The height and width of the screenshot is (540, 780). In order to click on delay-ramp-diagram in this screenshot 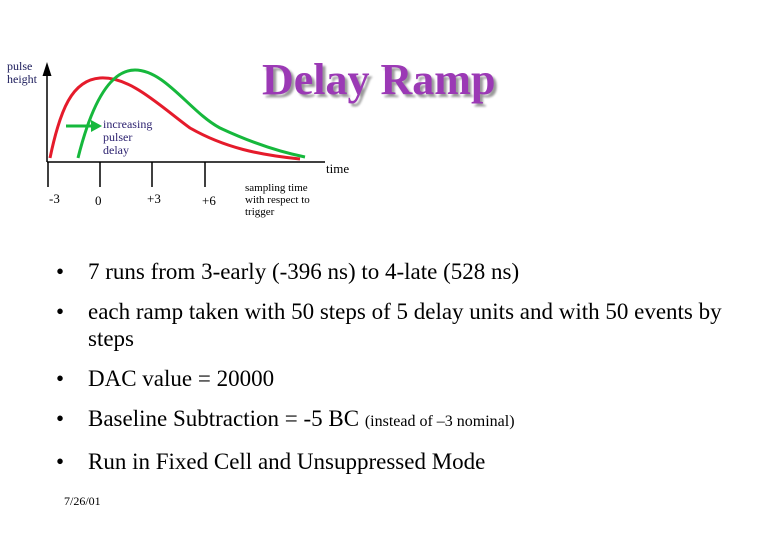, I will do `click(183, 124)`.